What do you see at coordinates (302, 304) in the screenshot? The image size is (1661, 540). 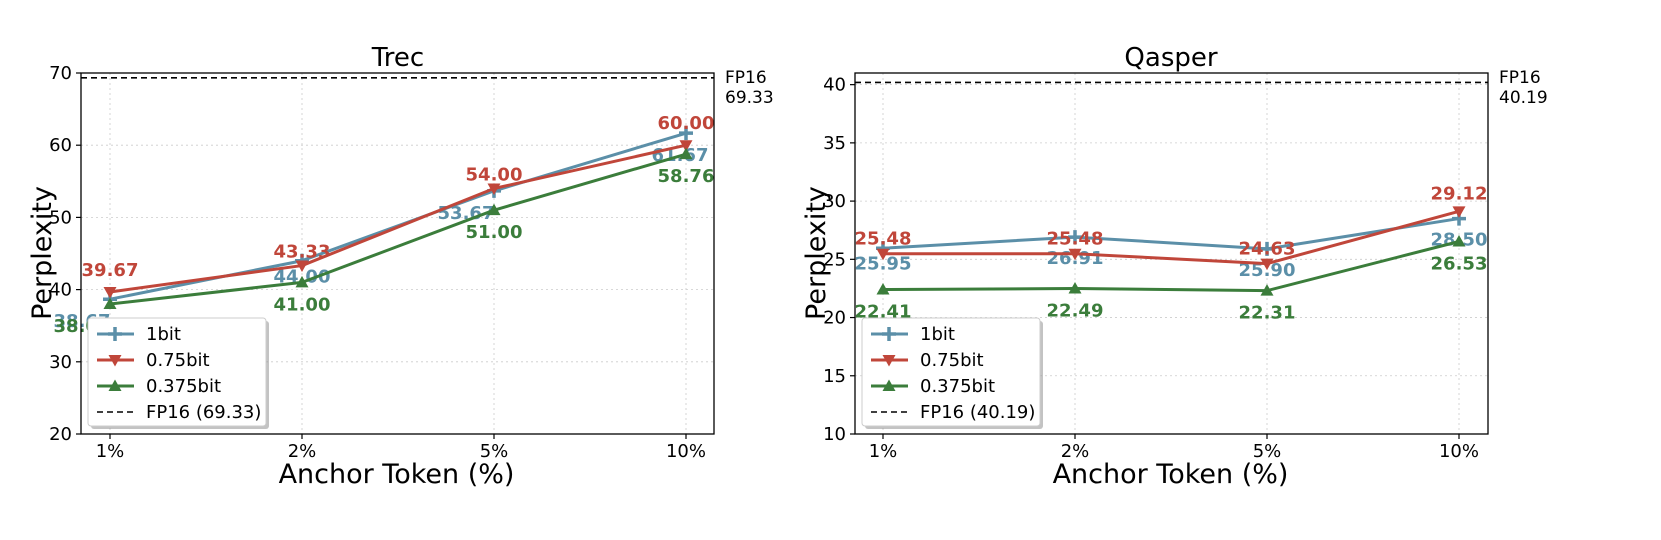 I see `data-label-0.375bit-2%: 41.00` at bounding box center [302, 304].